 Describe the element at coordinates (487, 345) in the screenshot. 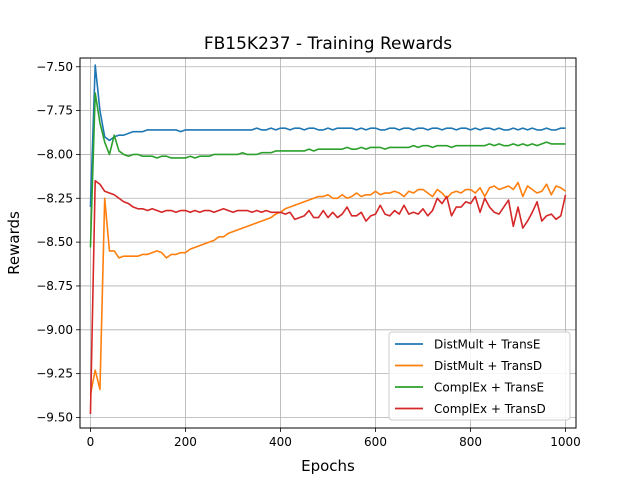

I see `legend-label-1: DistMult + TransE` at that location.